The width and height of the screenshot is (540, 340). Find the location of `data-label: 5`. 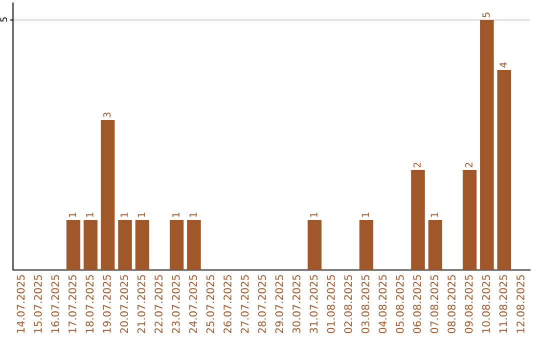

data-label: 5 is located at coordinates (486, 15).